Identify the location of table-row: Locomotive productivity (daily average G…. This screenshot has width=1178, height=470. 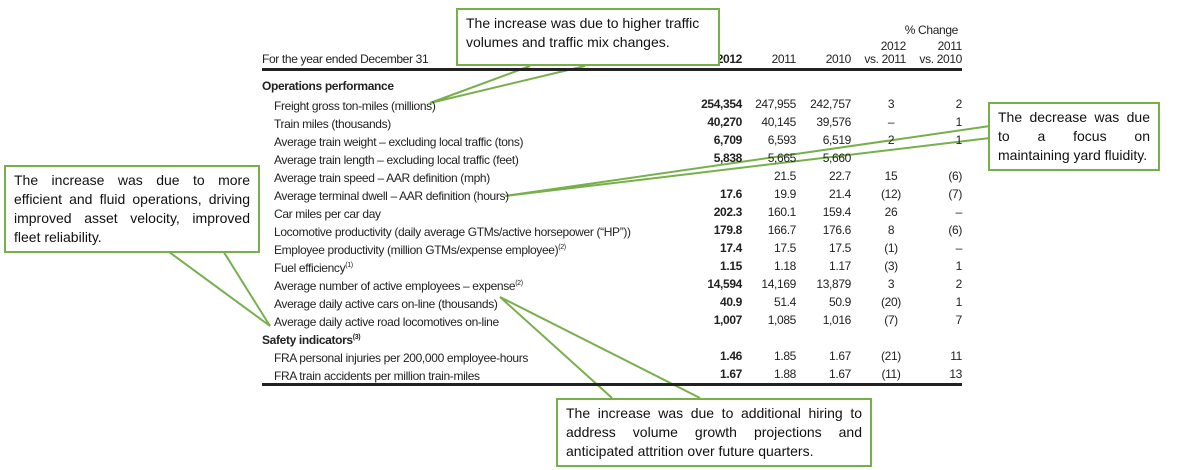
(612, 230).